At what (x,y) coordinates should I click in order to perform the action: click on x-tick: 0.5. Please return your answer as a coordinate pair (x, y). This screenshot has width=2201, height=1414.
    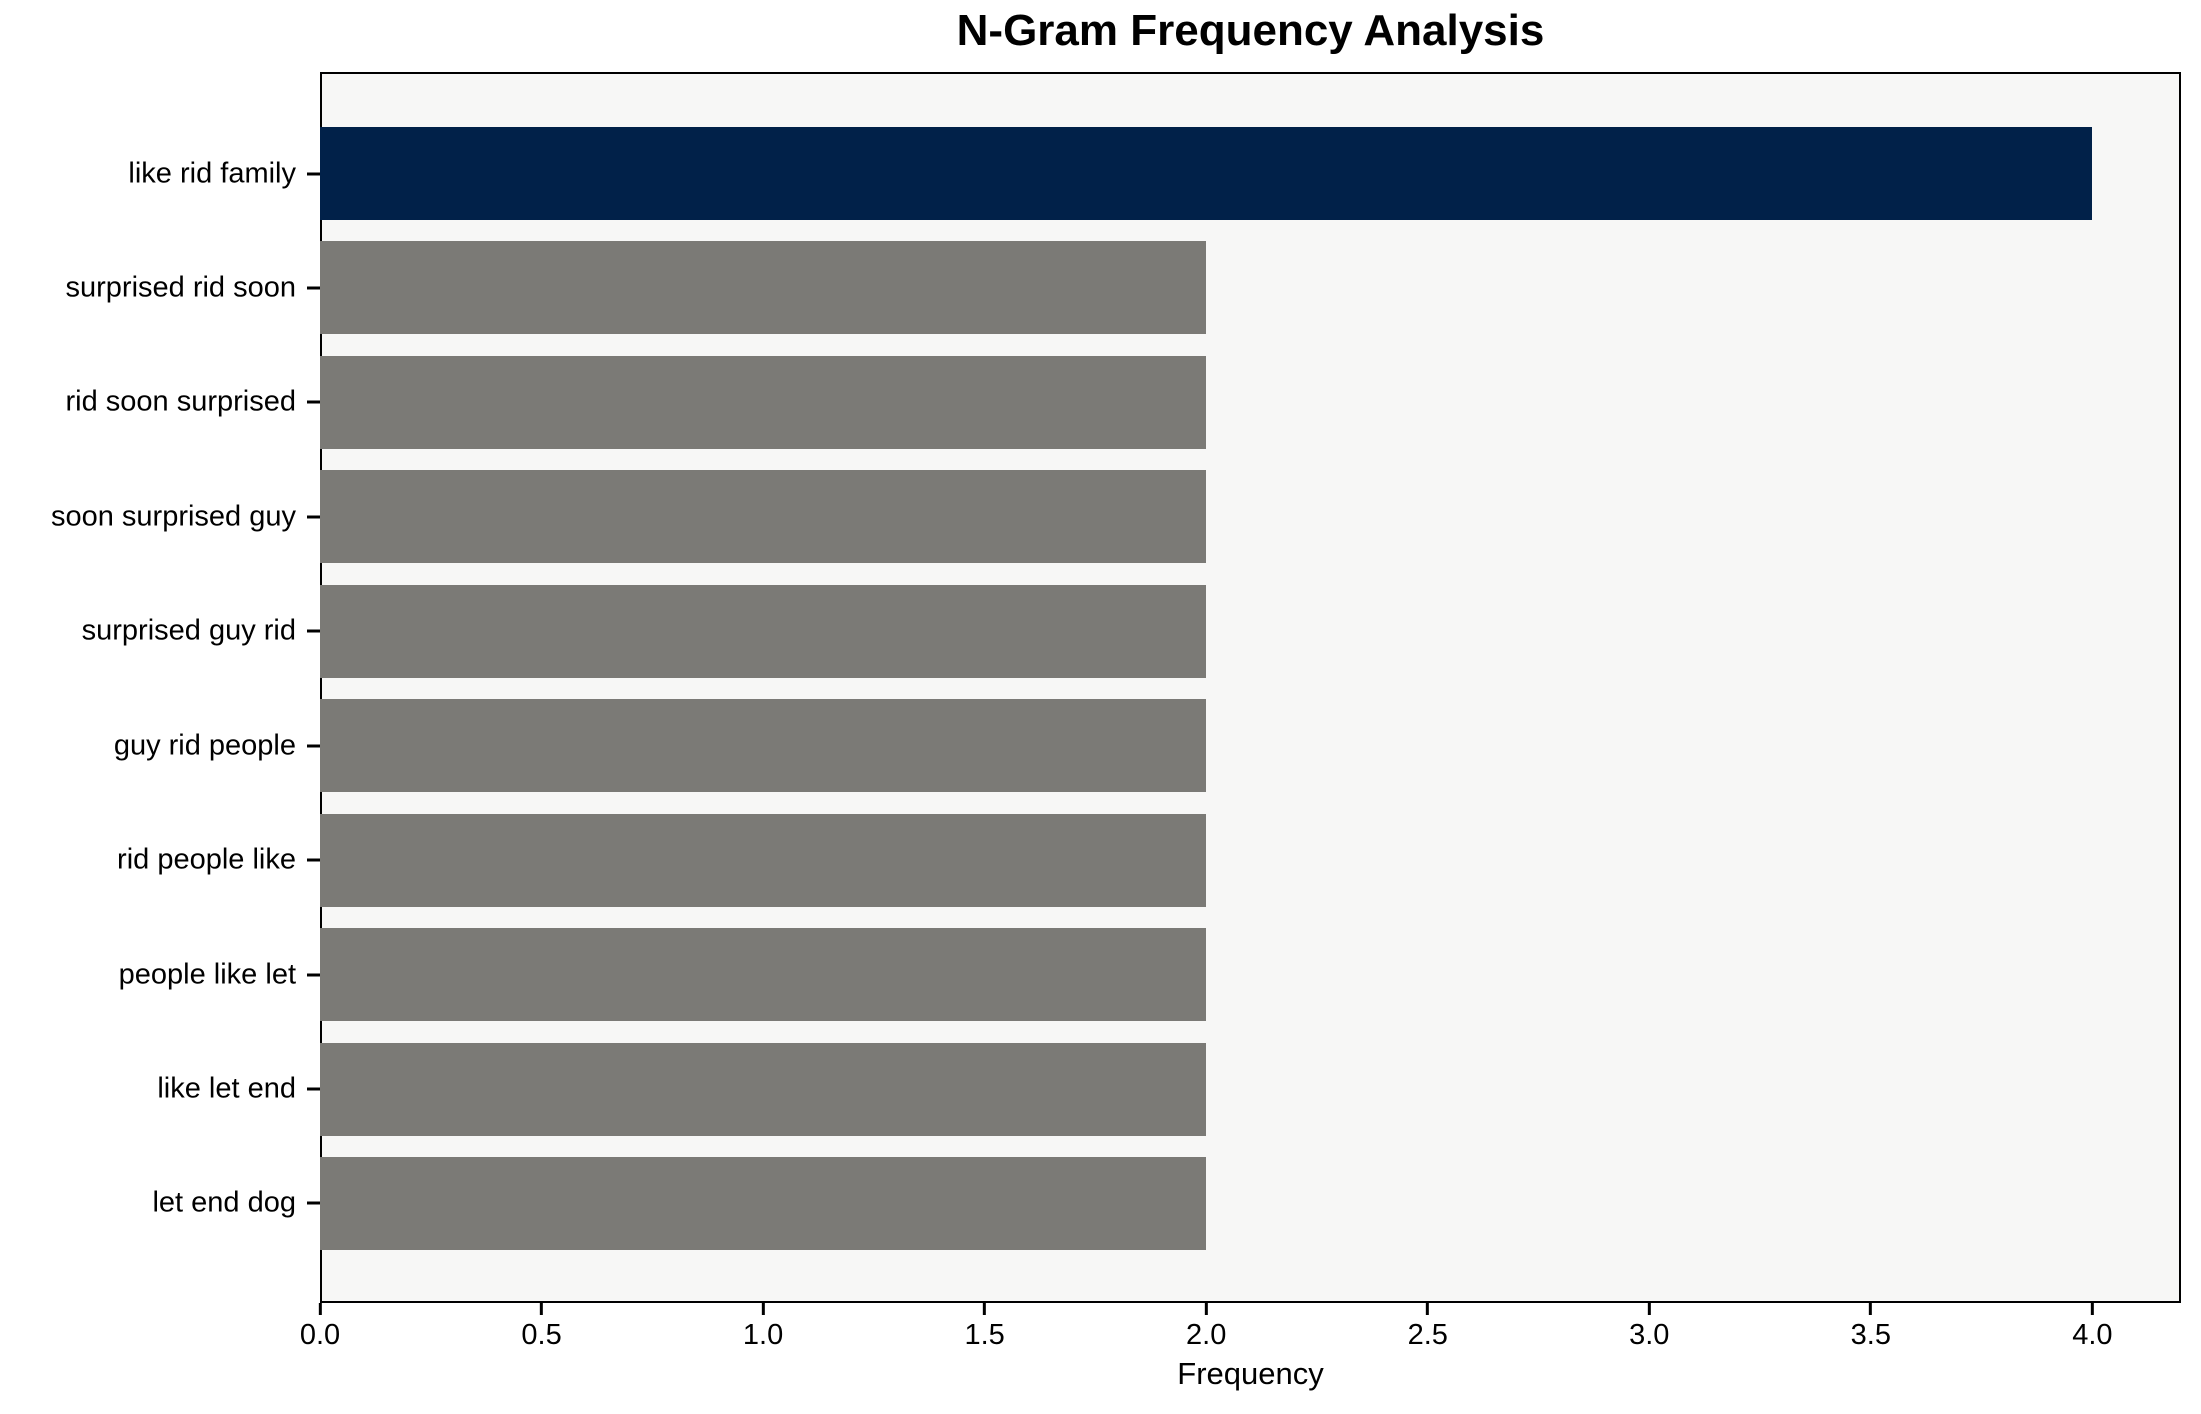
    Looking at the image, I should click on (541, 1327).